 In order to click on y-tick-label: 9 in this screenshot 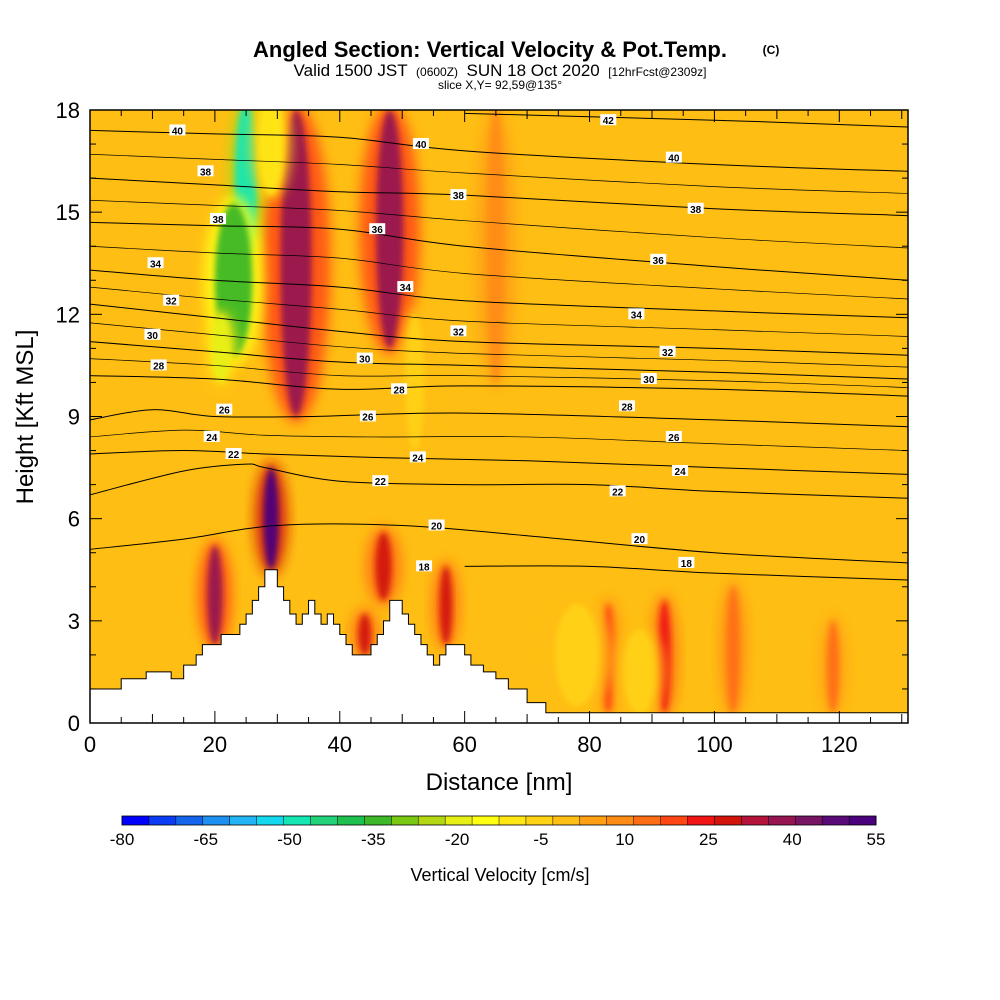, I will do `click(74, 417)`.